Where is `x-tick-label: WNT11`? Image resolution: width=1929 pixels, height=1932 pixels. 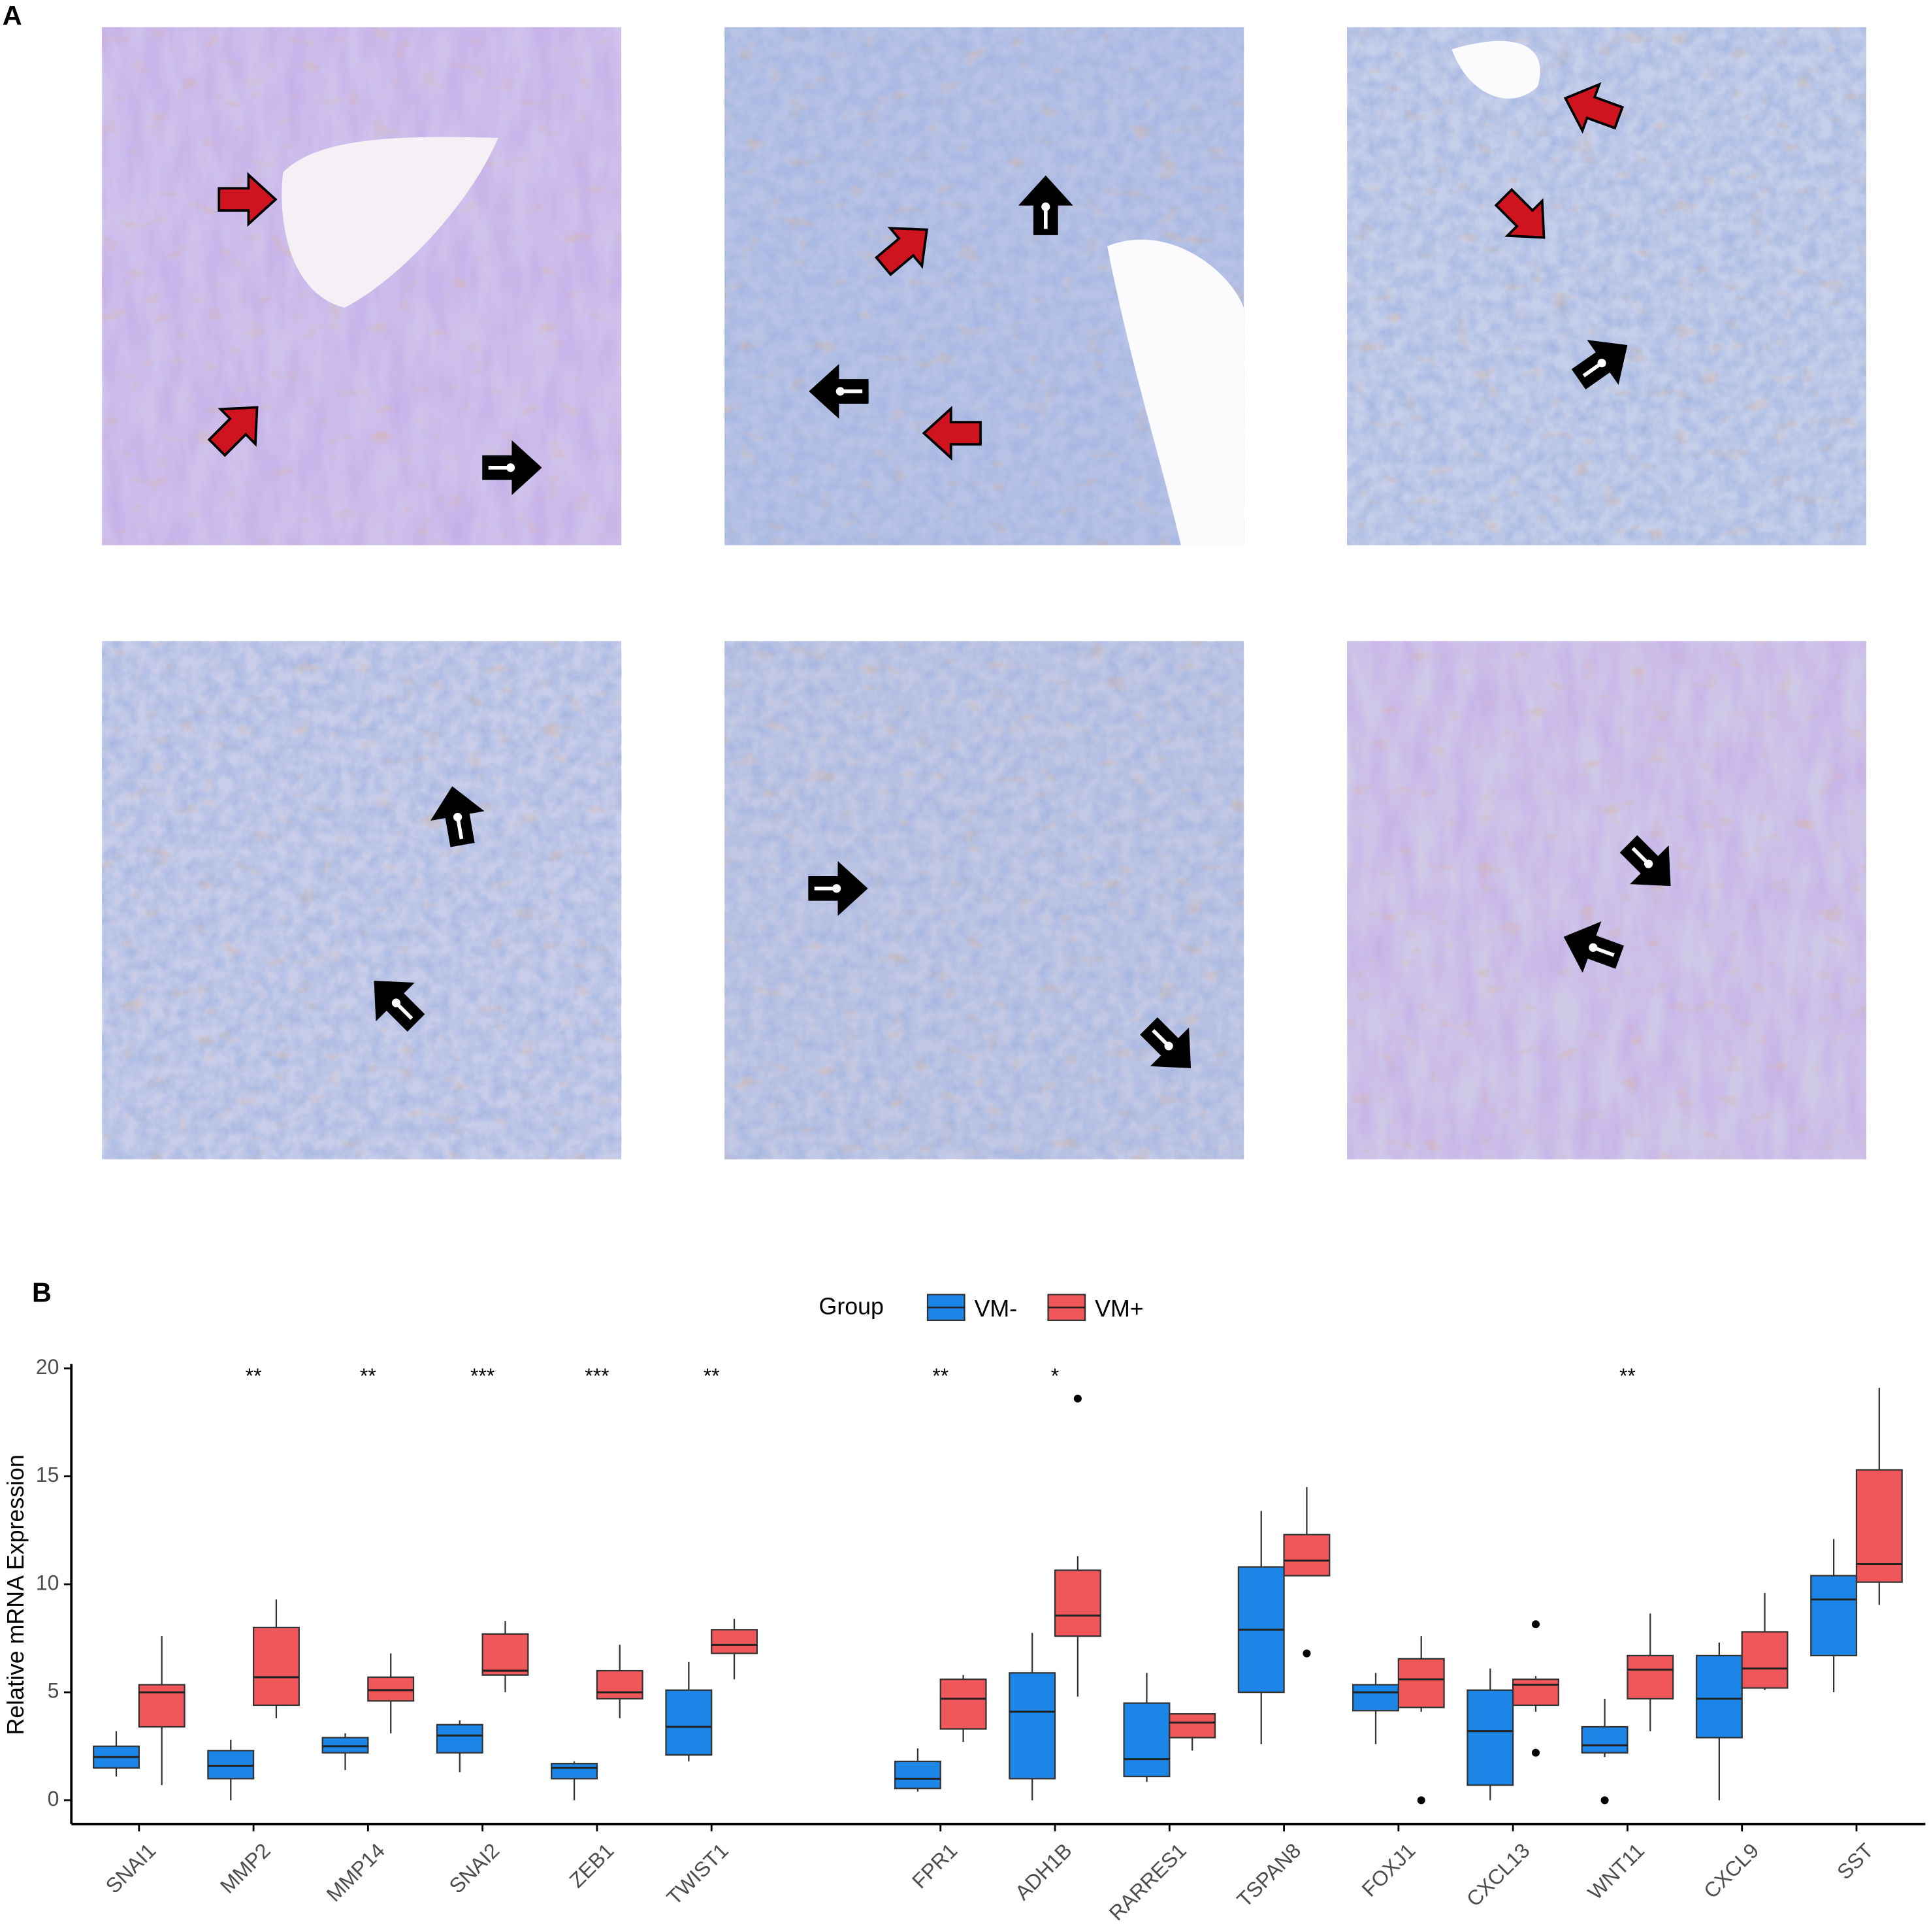 x-tick-label: WNT11 is located at coordinates (1616, 1871).